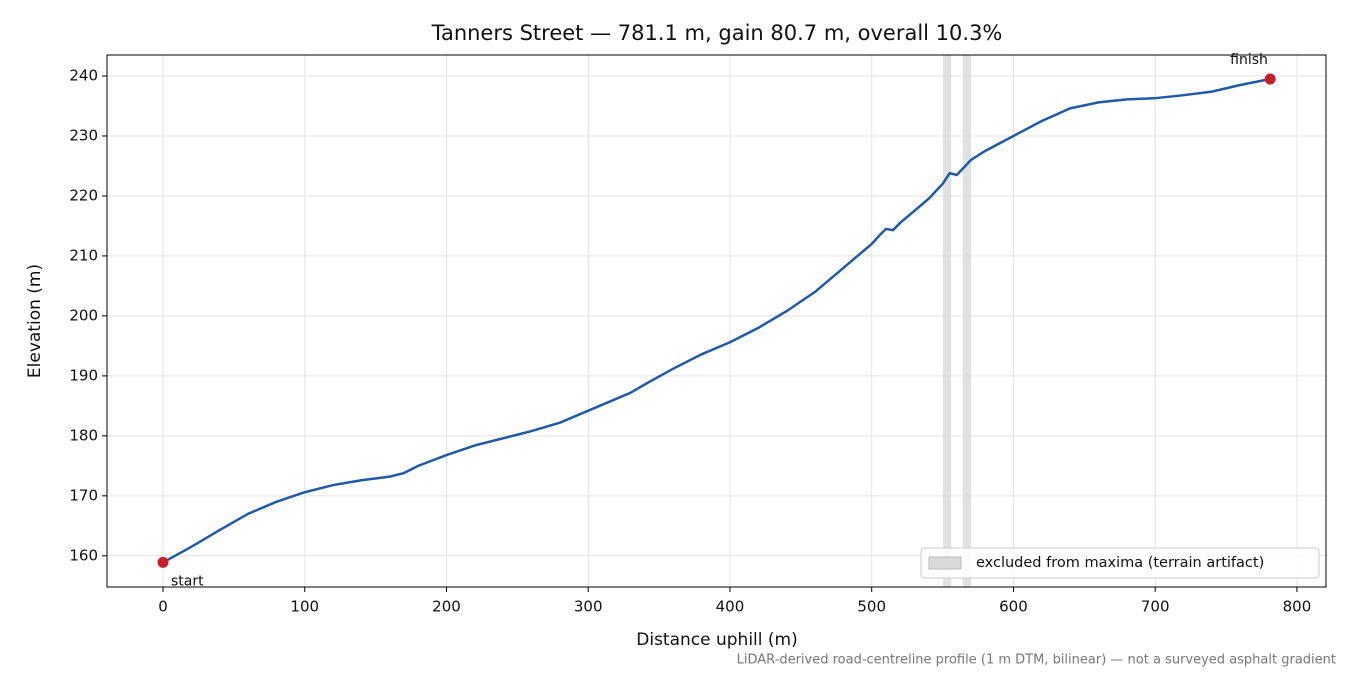 The height and width of the screenshot is (675, 1350). What do you see at coordinates (163, 607) in the screenshot?
I see `x-tick-label: 0` at bounding box center [163, 607].